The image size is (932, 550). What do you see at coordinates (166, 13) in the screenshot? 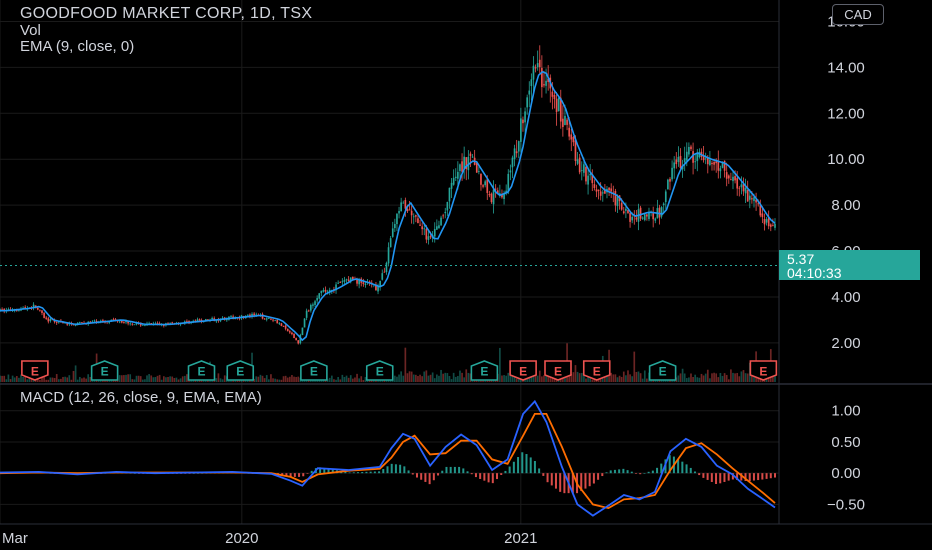
I see `chart-title: GOODFOOD MARKET CORP, 1D, TSX` at bounding box center [166, 13].